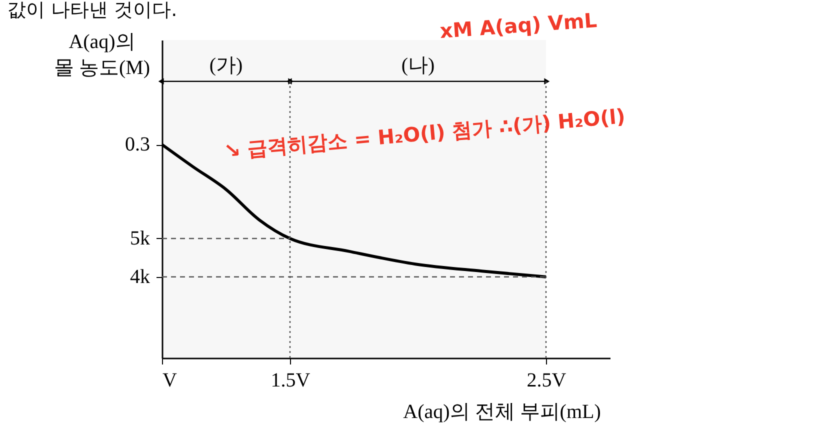 The height and width of the screenshot is (430, 830). I want to click on text: 값이 나타낸 것이다., so click(92, 10).